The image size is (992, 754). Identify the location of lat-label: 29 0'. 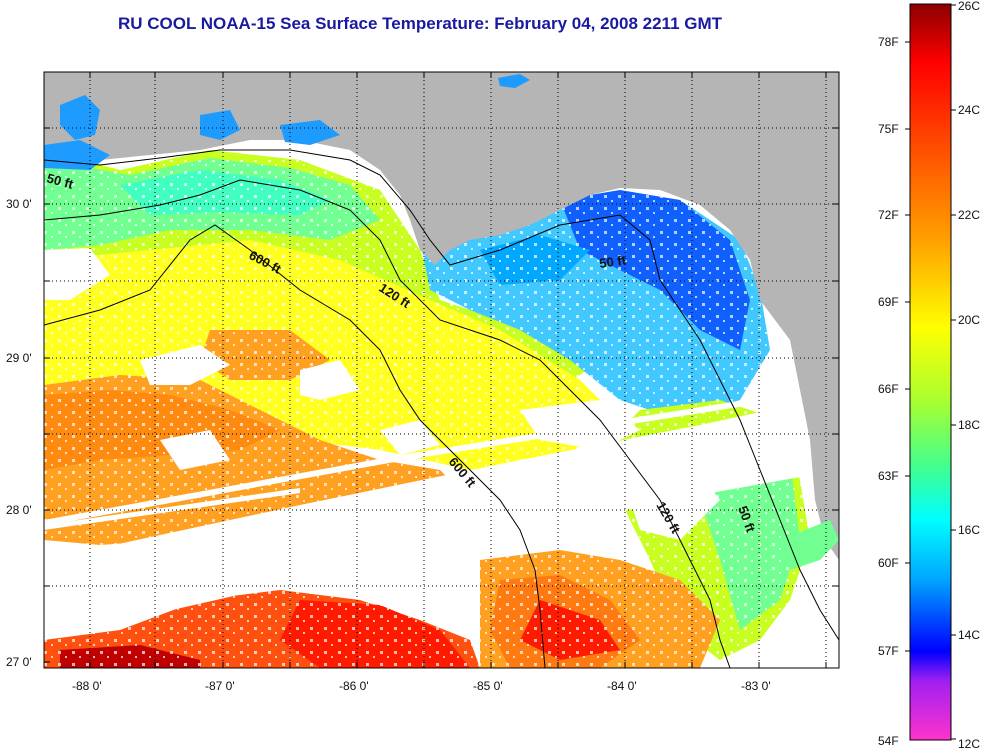
(19, 358).